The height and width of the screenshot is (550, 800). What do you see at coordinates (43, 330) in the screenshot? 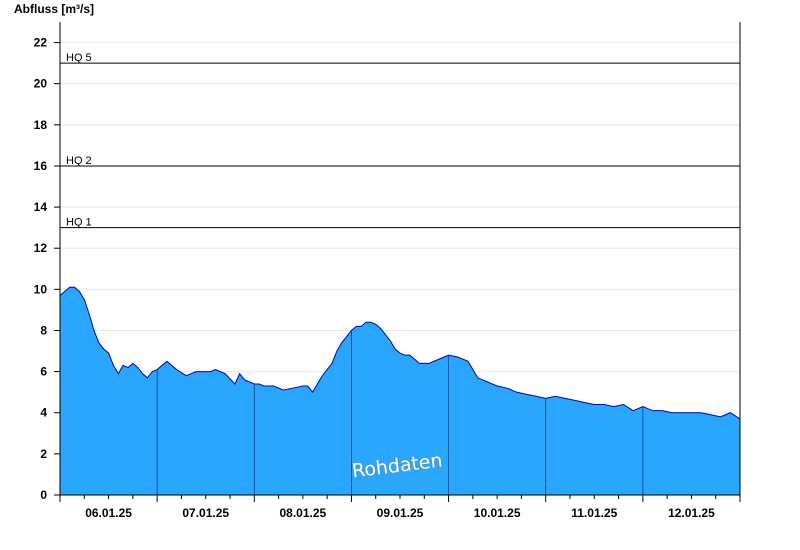
I see `y-tick-label: 8` at bounding box center [43, 330].